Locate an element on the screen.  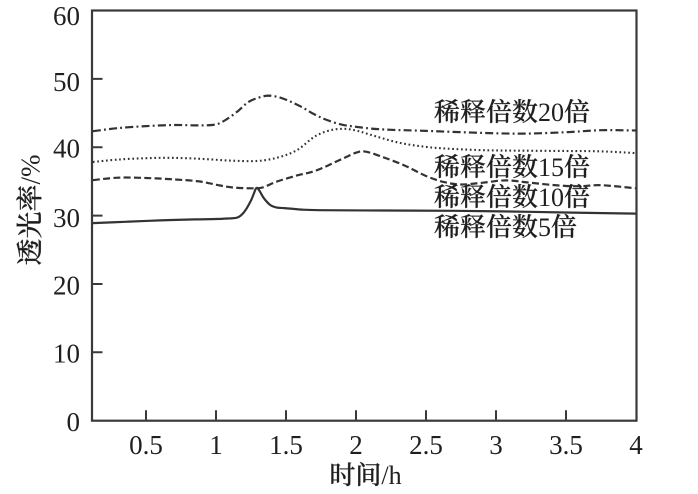
svg-text: 0 is located at coordinates (74, 422).